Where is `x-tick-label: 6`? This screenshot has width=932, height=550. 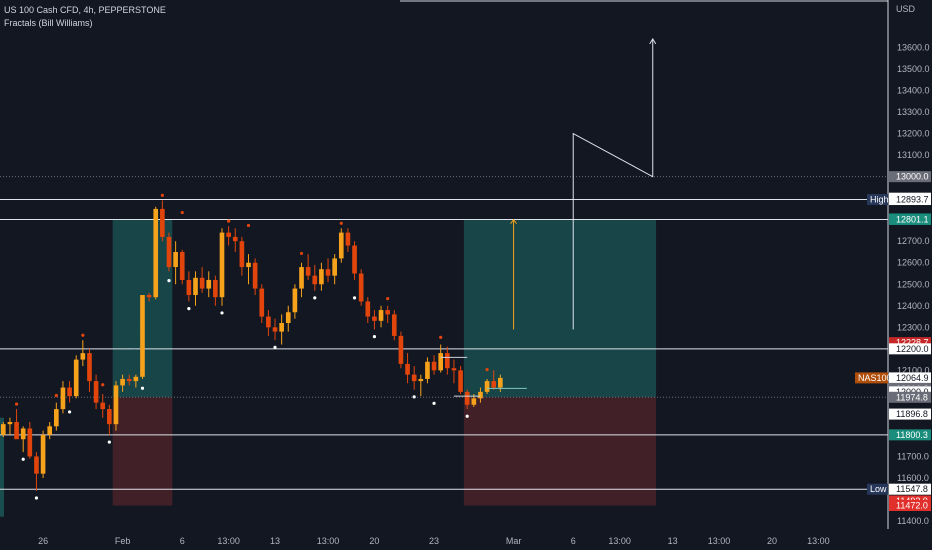 x-tick-label: 6 is located at coordinates (573, 541).